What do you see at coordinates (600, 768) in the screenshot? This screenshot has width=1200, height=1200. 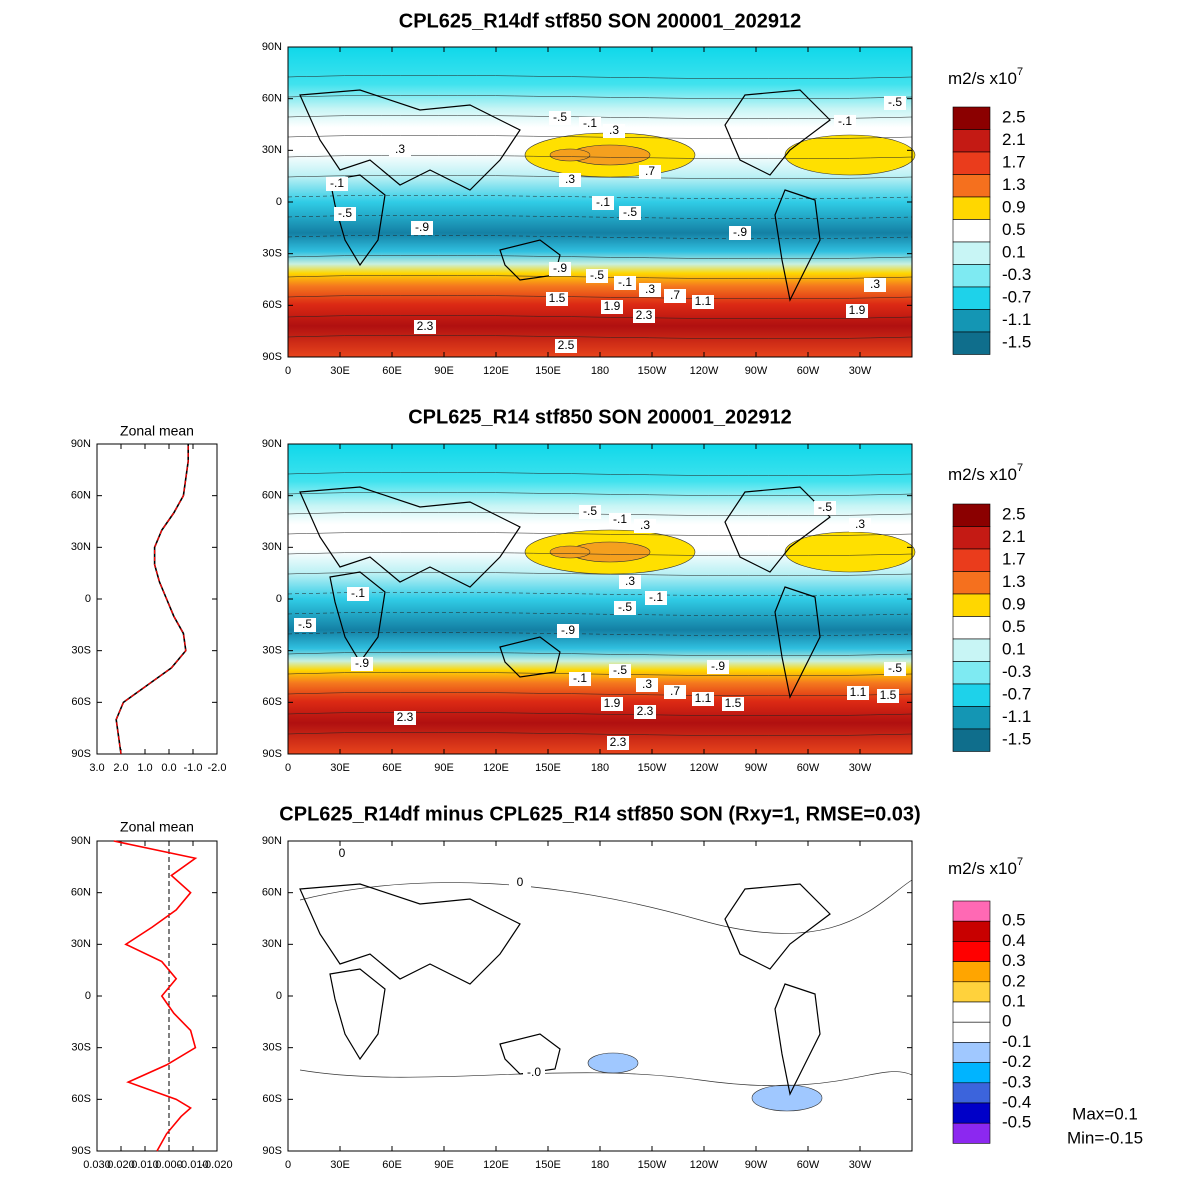 I see `x-tick-label: 180` at bounding box center [600, 768].